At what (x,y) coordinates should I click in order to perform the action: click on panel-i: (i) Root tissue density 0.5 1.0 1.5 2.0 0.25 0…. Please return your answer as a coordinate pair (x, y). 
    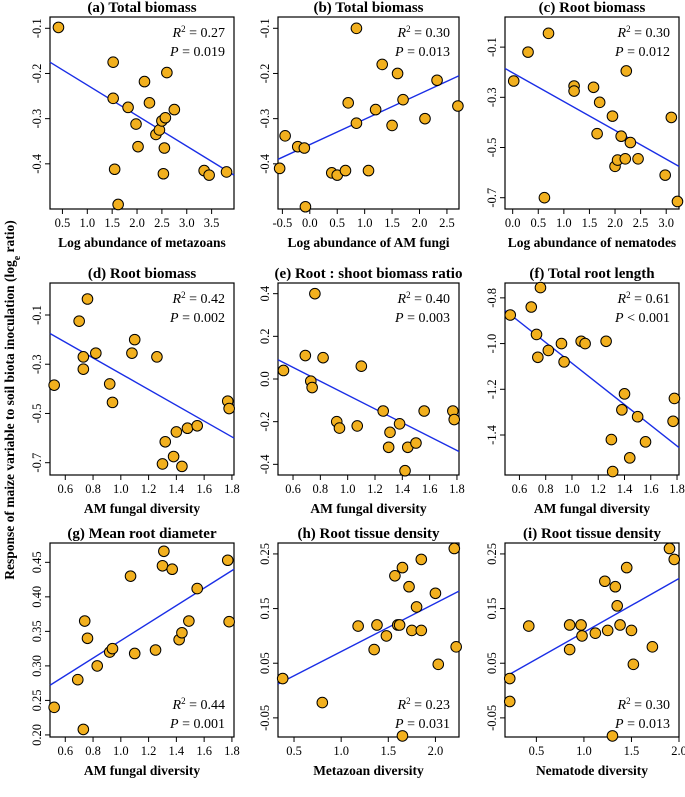
    Looking at the image, I should click on (585, 652).